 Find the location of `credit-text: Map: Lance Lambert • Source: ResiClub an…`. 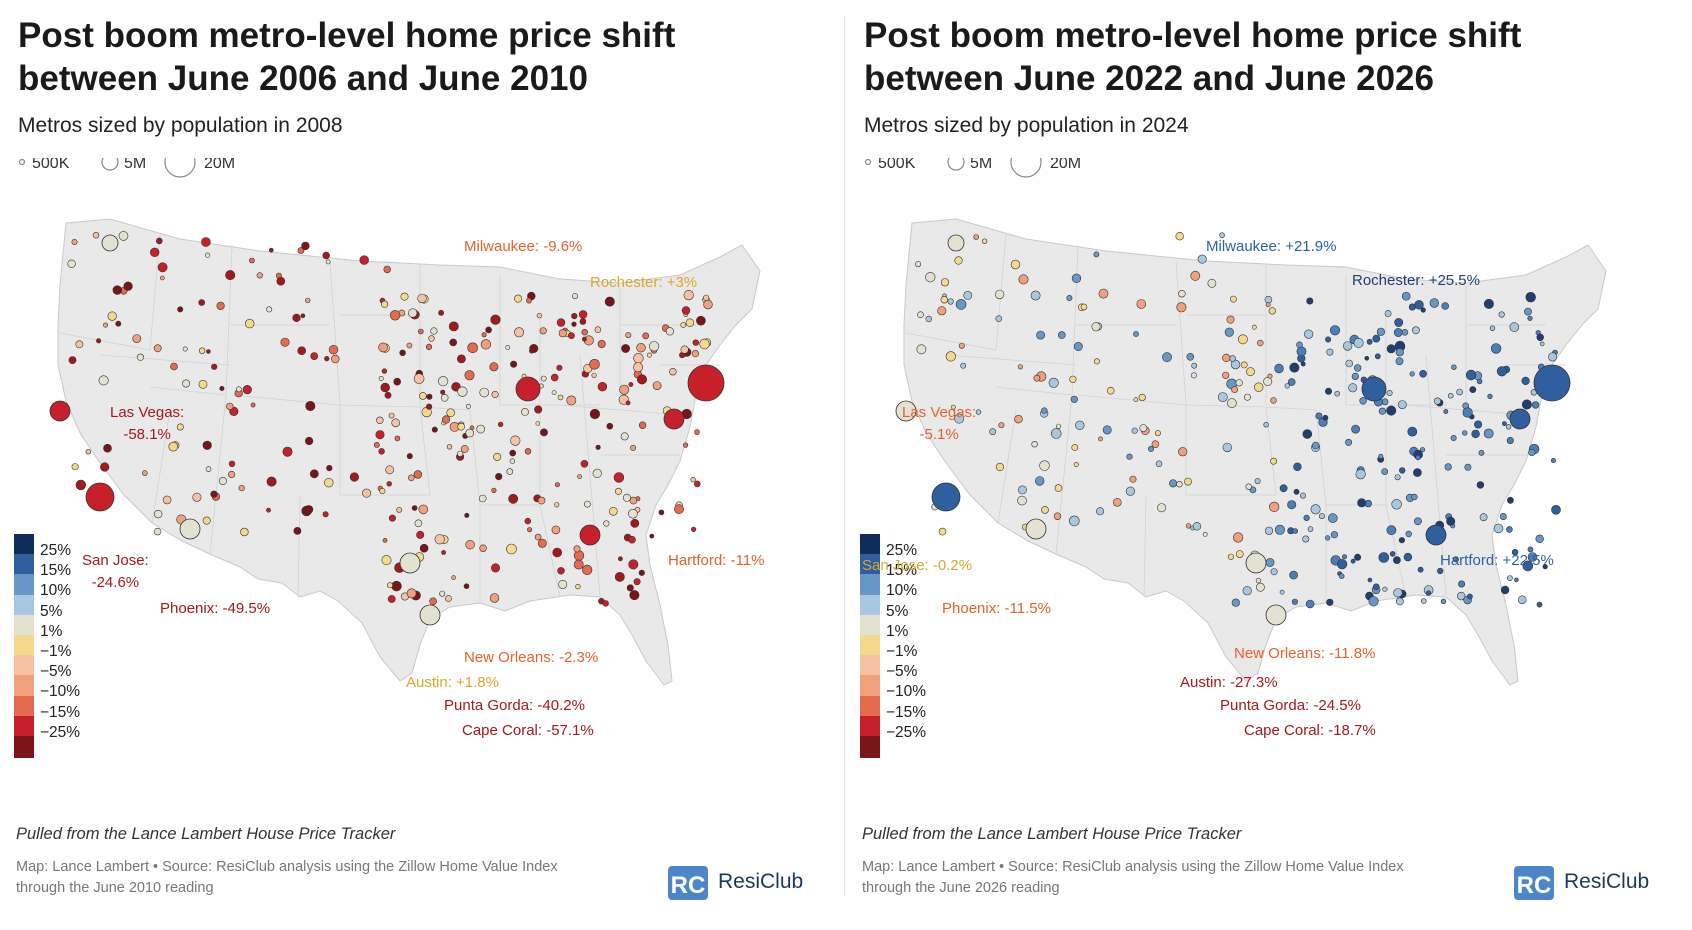

credit-text: Map: Lance Lambert • Source: ResiClub an… is located at coordinates (287, 878).